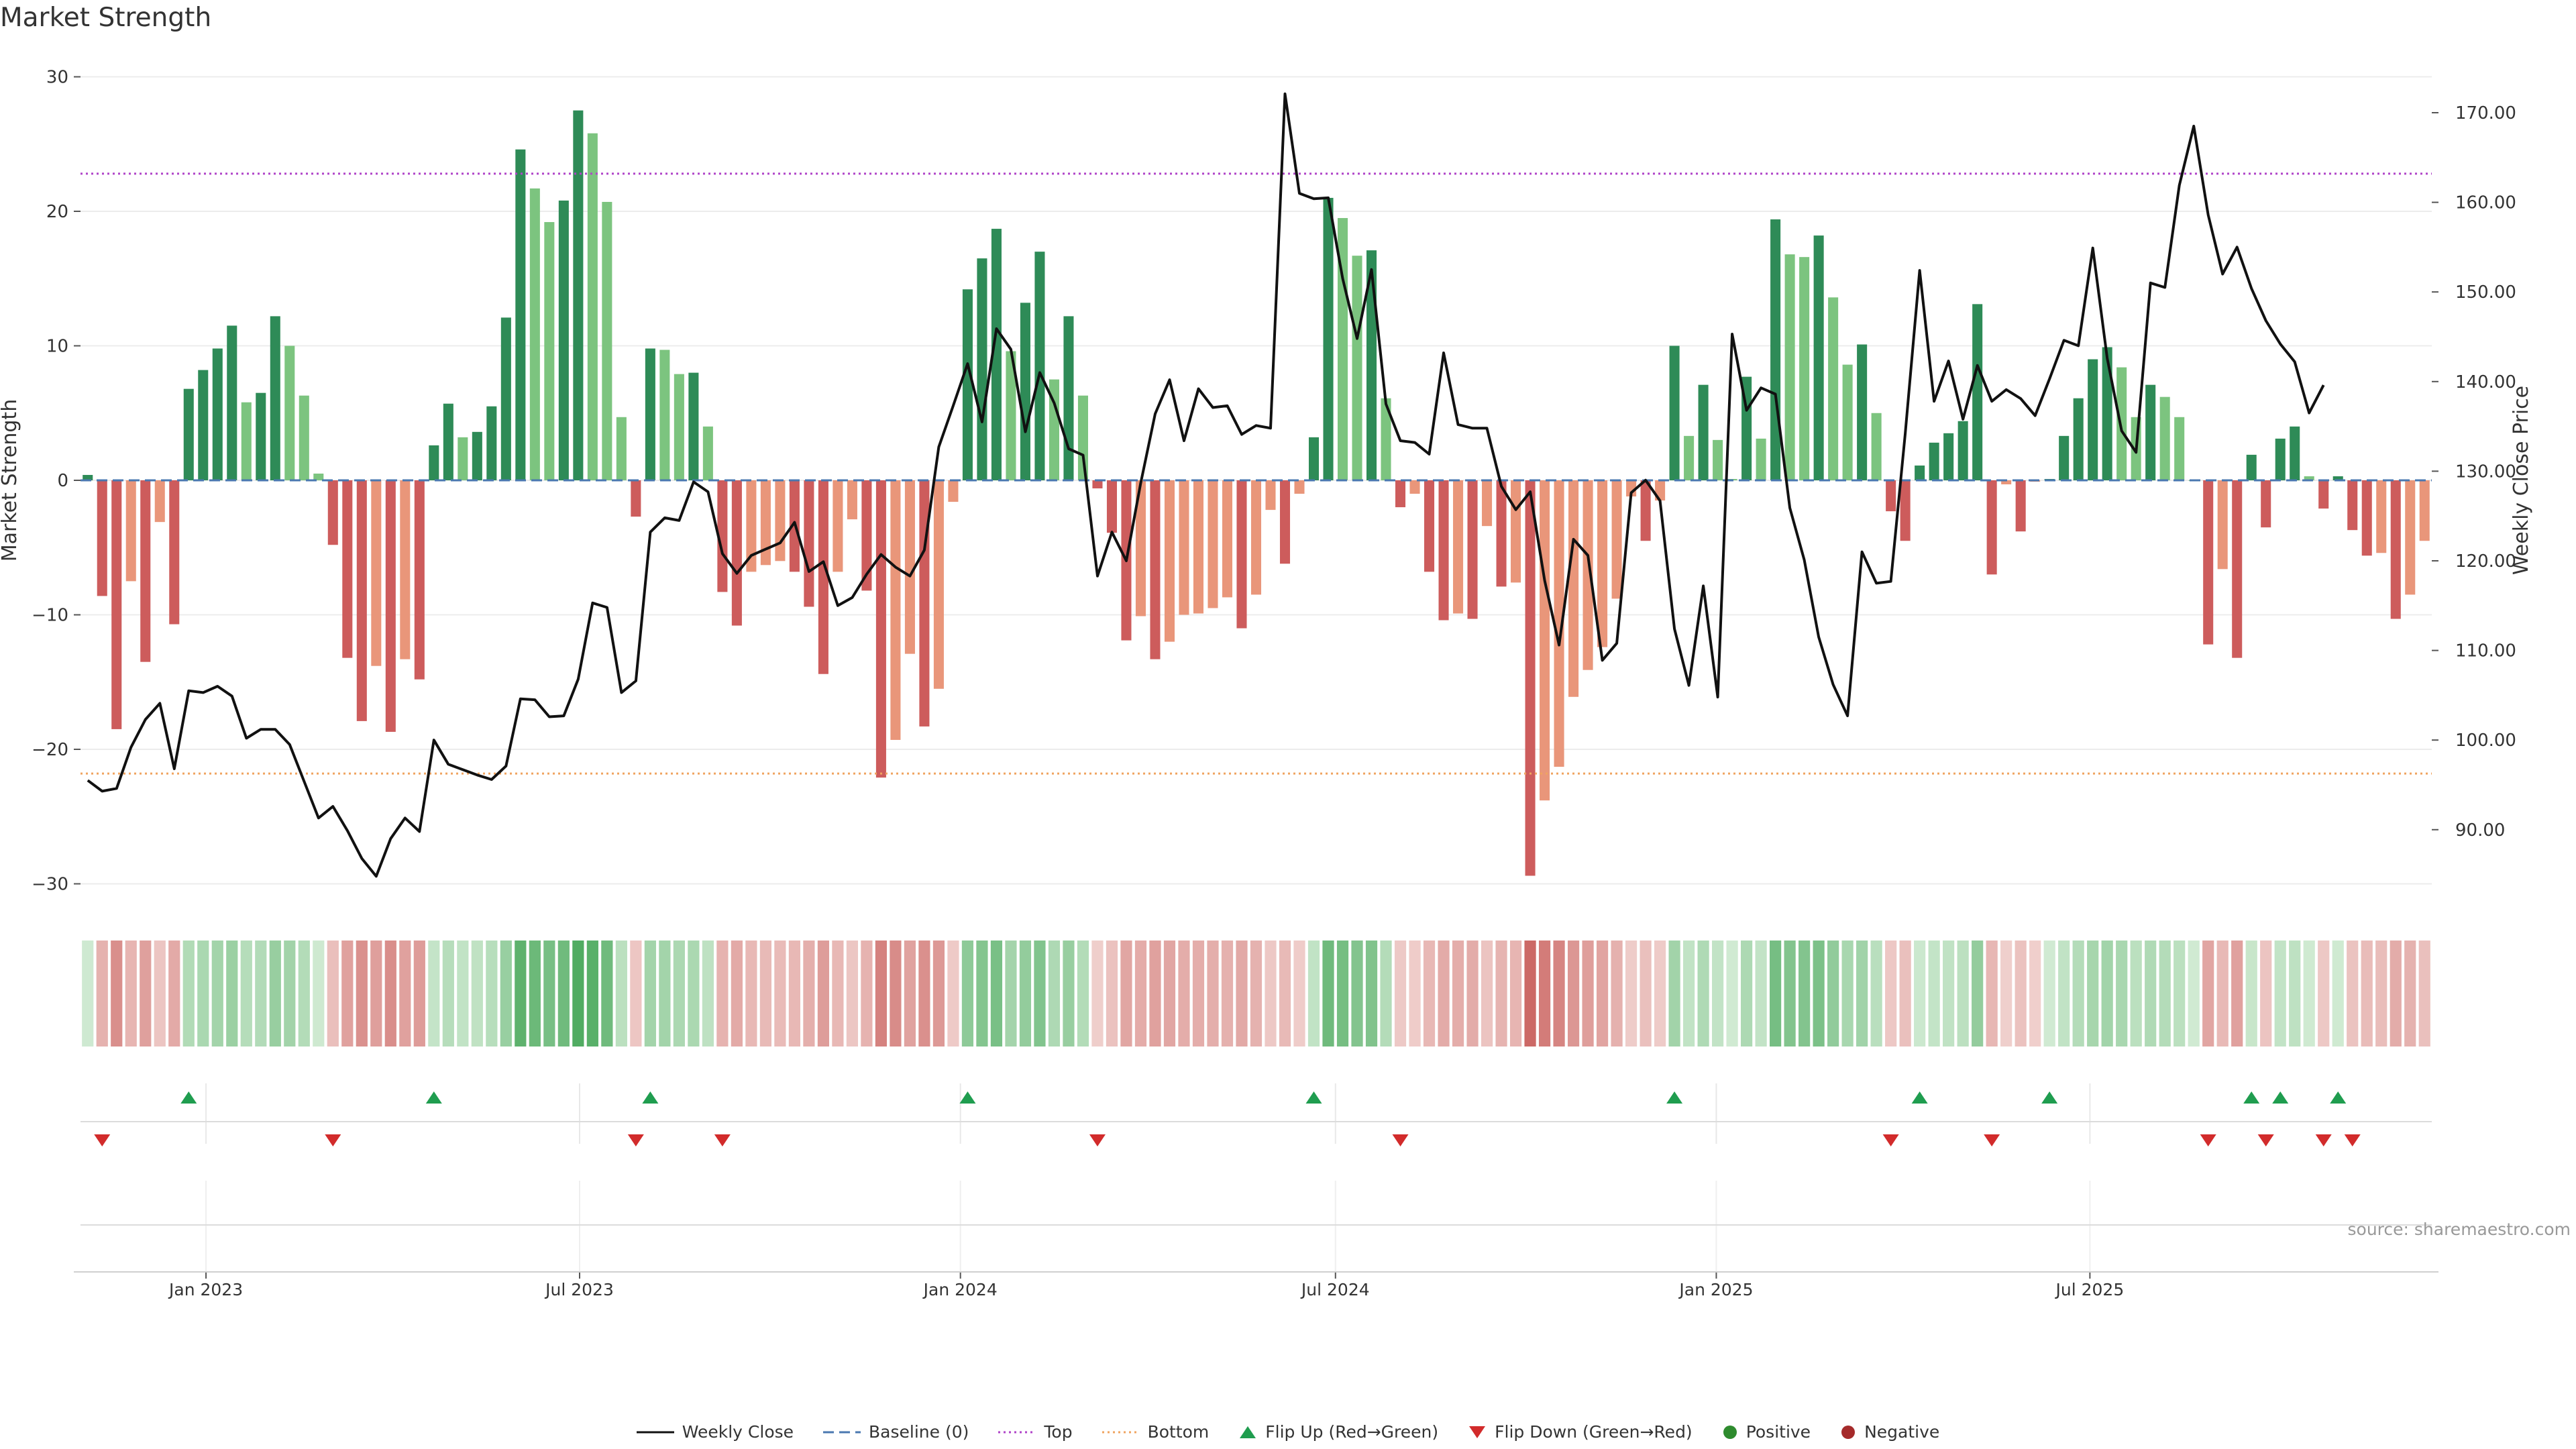  Describe the element at coordinates (1715, 1289) in the screenshot. I see `x-tick-label: Jan 2025` at that location.